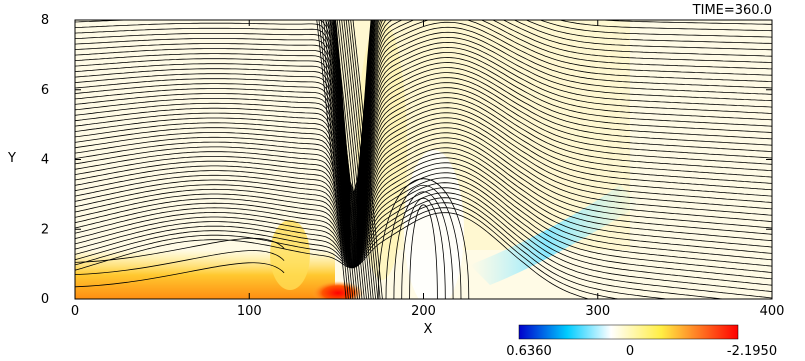 The width and height of the screenshot is (805, 361). Describe the element at coordinates (628, 332) in the screenshot. I see `colorbar` at that location.